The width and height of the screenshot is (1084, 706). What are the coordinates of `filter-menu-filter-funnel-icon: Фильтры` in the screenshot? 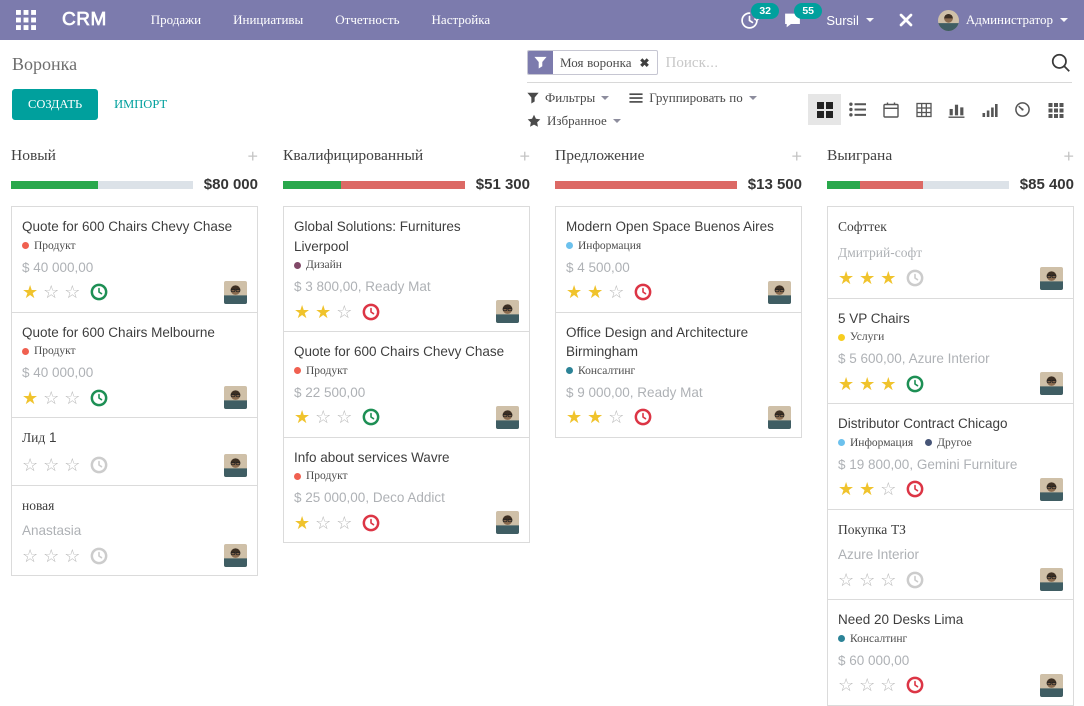 It's located at (568, 98).